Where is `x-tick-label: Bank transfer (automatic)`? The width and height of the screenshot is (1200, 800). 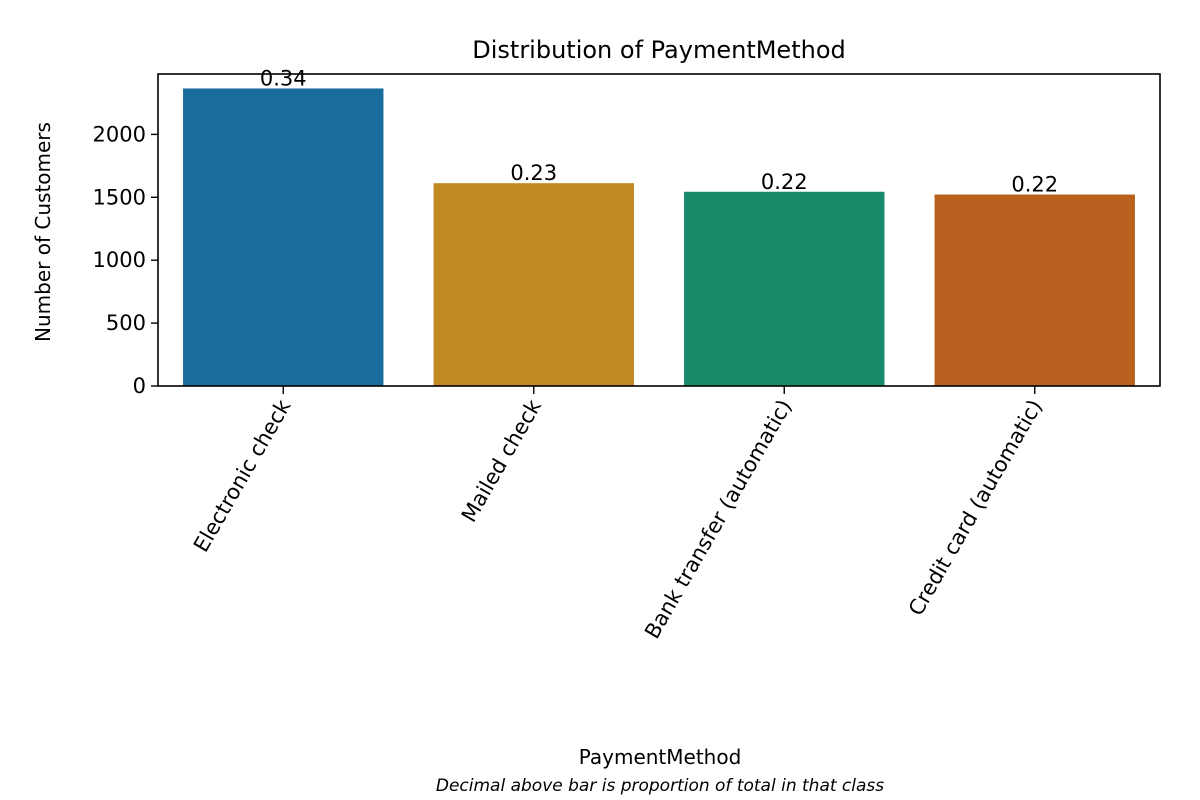
x-tick-label: Bank transfer (automatic) is located at coordinates (718, 519).